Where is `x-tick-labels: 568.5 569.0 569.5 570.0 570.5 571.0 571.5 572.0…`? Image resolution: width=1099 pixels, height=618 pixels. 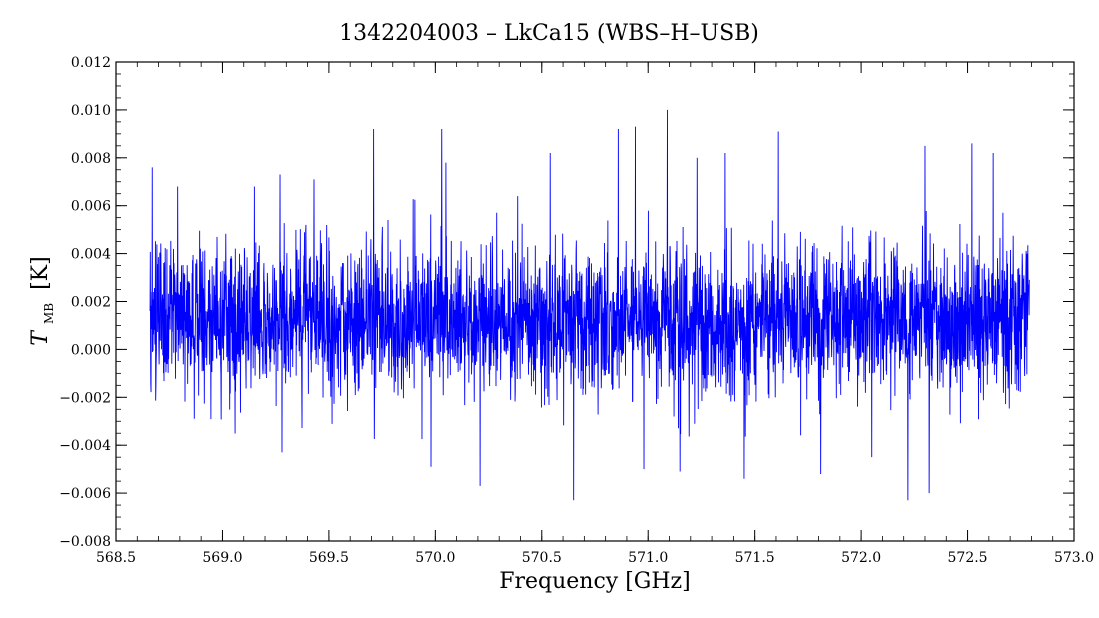 x-tick-labels: 568.5 569.0 569.5 570.0 570.5 571.0 571.5 572.0… is located at coordinates (595, 558).